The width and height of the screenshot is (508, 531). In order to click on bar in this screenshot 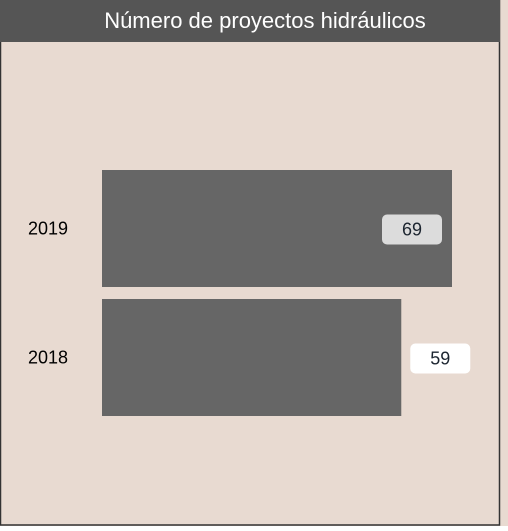, I will do `click(252, 357)`.